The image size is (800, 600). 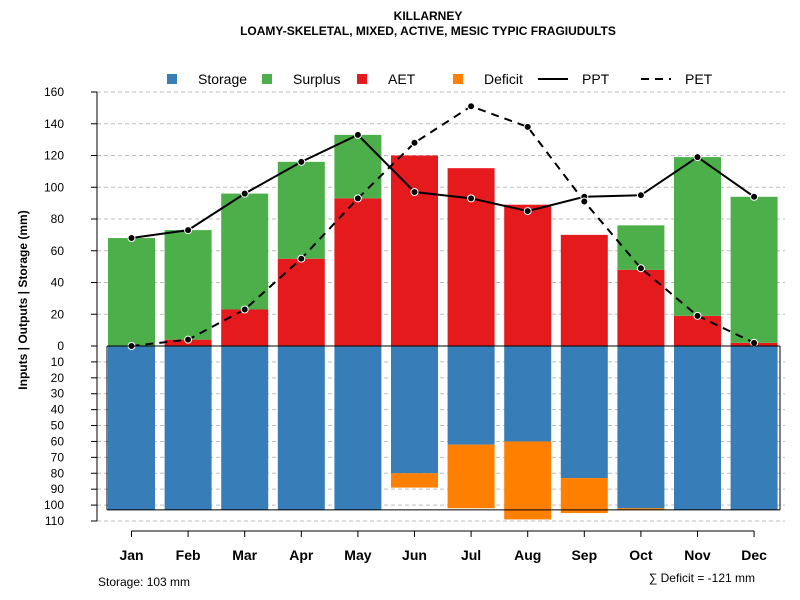 What do you see at coordinates (131, 555) in the screenshot?
I see `x-tick-label: Jan` at bounding box center [131, 555].